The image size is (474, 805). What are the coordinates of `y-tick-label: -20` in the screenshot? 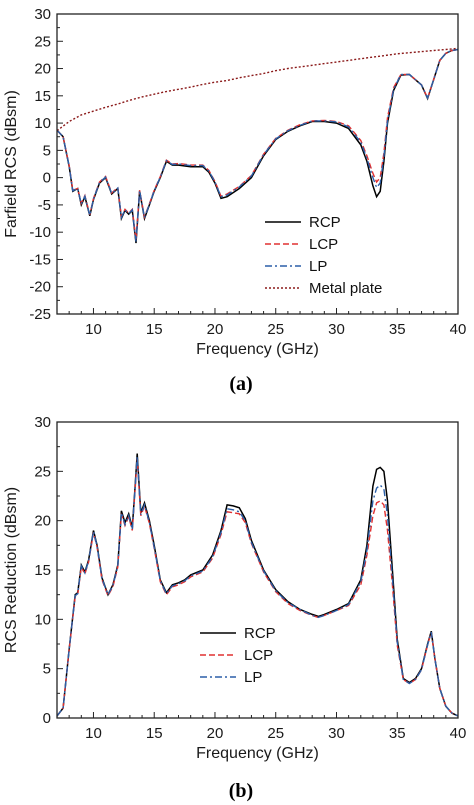 It's located at (40, 287).